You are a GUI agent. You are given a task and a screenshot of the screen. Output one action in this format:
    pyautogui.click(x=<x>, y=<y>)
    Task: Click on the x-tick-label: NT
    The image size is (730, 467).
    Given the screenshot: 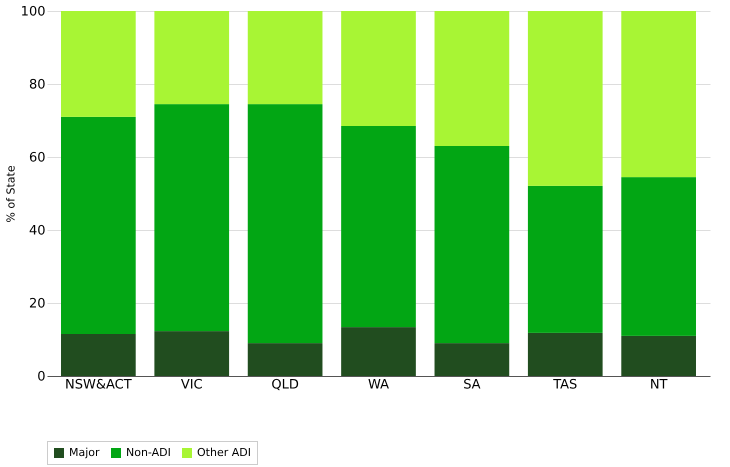 What is the action you would take?
    pyautogui.click(x=659, y=385)
    